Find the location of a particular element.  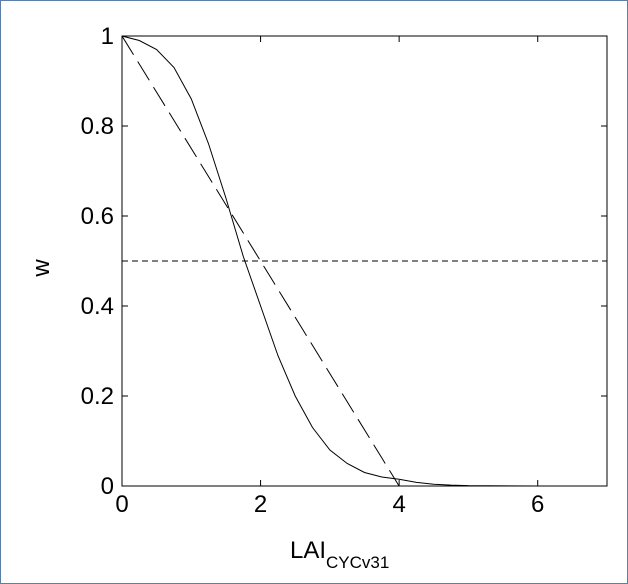

x-tick-label: 4 is located at coordinates (398, 504).